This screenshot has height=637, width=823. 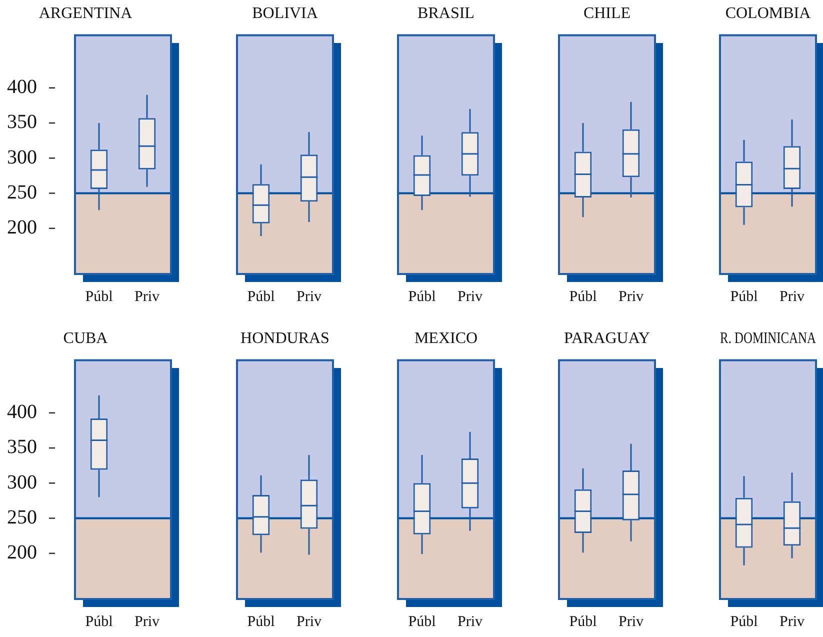 I want to click on chart-title: BRASIL, so click(x=446, y=13).